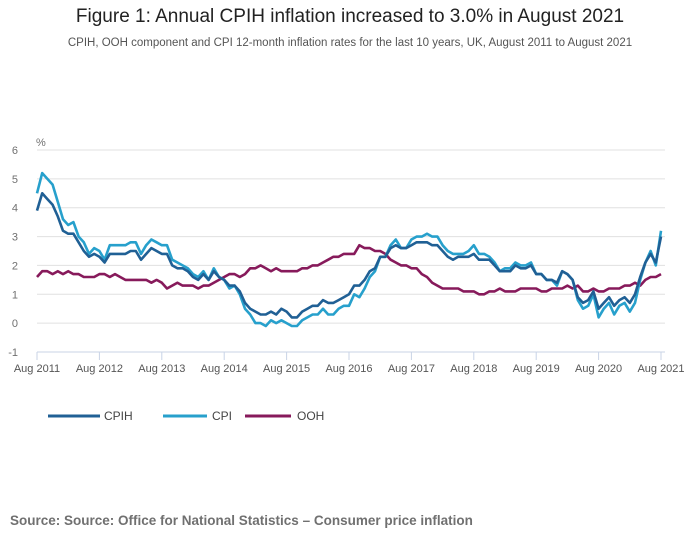 The width and height of the screenshot is (700, 549). Describe the element at coordinates (197, 416) in the screenshot. I see `legend-item-cpi: CPI` at that location.